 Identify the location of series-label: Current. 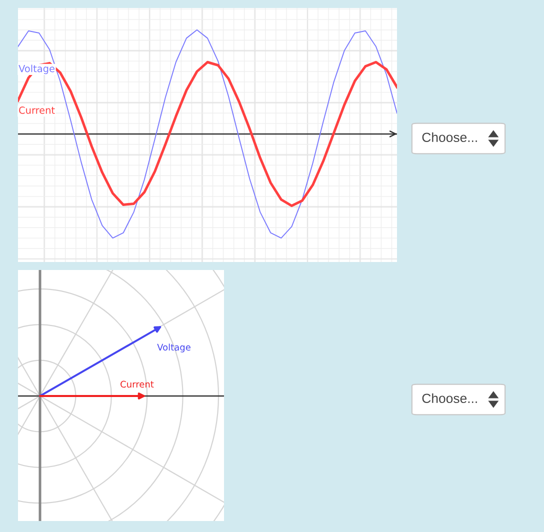
(37, 110).